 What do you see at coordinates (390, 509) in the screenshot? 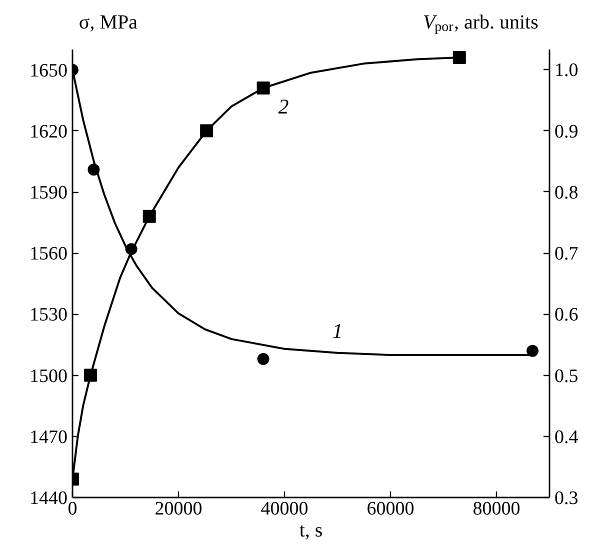
I see `x-tick-label: 60000` at bounding box center [390, 509].